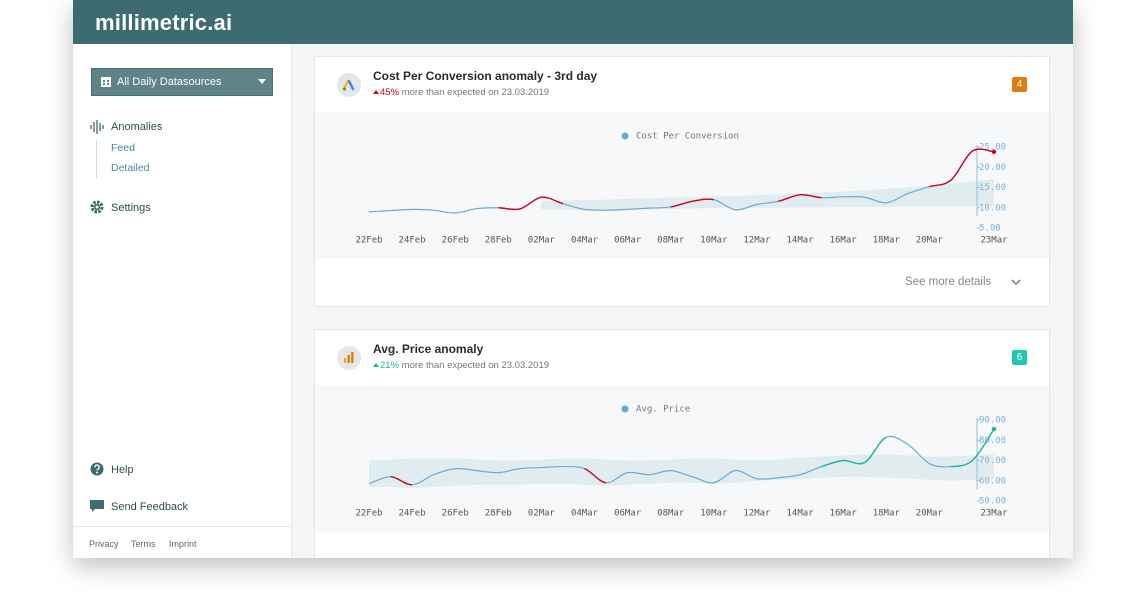 Image resolution: width=1146 pixels, height=600 pixels. What do you see at coordinates (663, 410) in the screenshot?
I see `legend-label: Avg. Price` at bounding box center [663, 410].